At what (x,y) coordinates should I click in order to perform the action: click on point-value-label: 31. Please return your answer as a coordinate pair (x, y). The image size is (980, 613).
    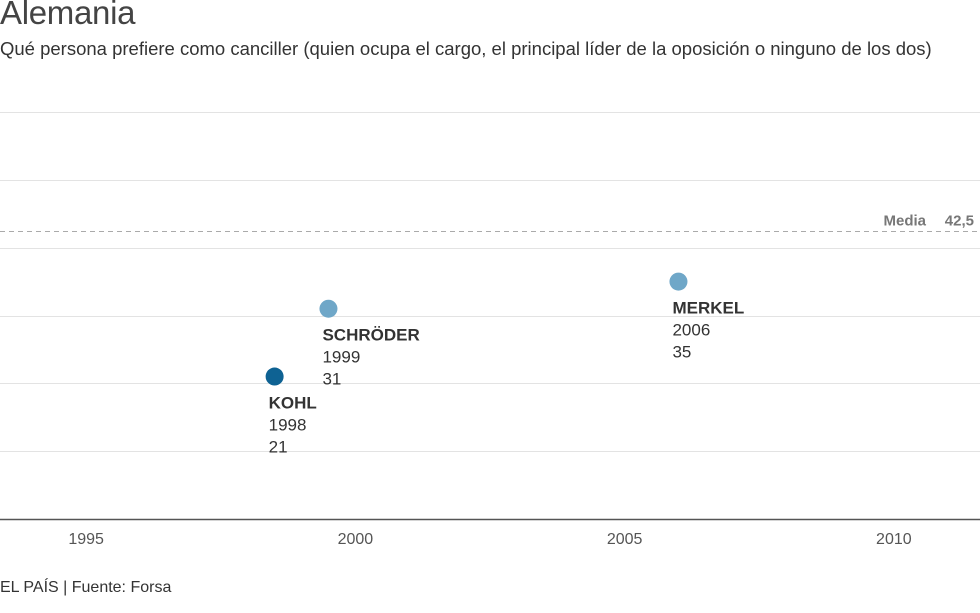
    Looking at the image, I should click on (331, 379).